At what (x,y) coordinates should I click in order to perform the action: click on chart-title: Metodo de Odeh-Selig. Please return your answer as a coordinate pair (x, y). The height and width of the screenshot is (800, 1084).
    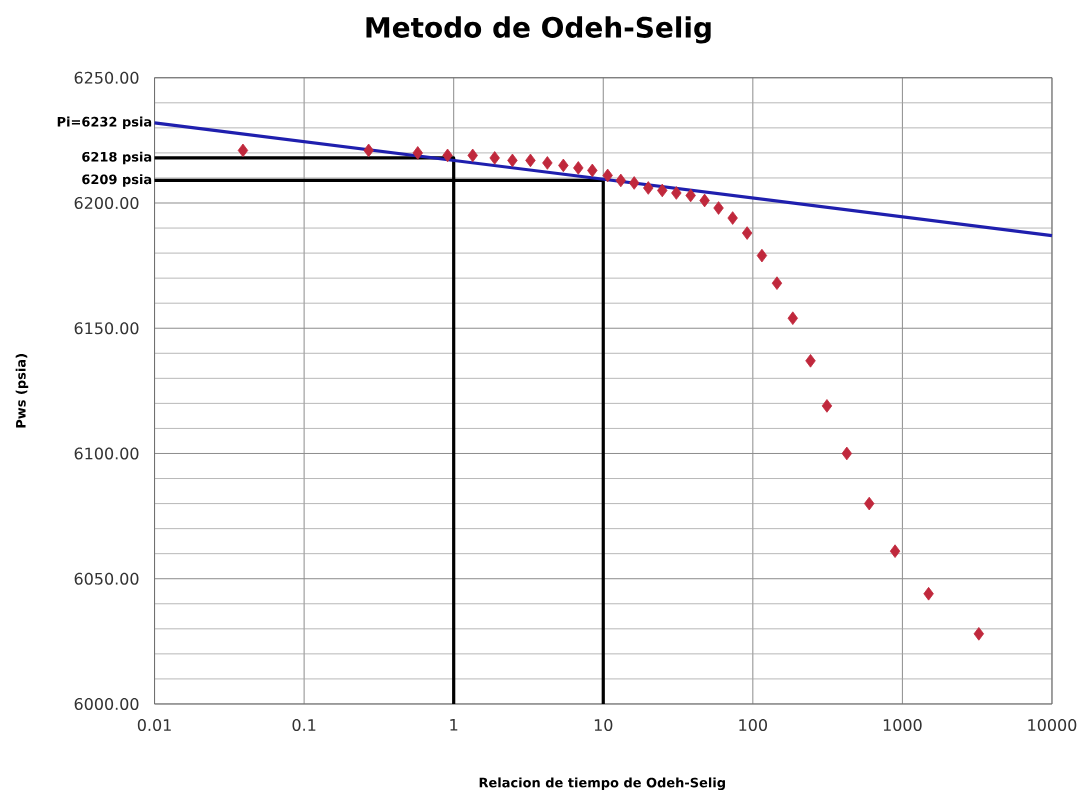
    Looking at the image, I should click on (538, 30).